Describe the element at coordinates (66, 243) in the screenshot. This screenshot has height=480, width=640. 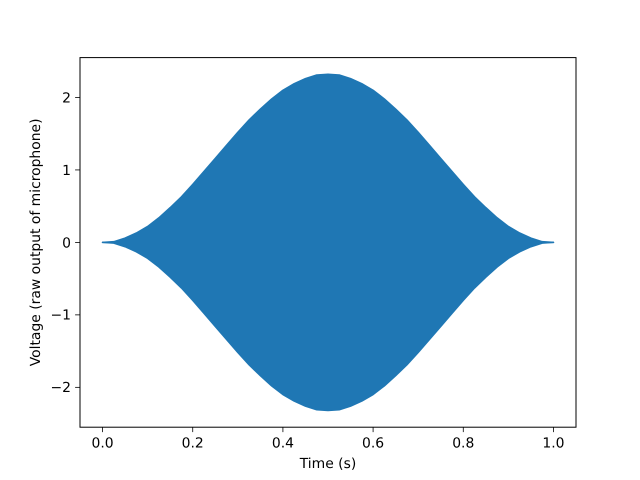
I see `y-tick-label: 0` at that location.